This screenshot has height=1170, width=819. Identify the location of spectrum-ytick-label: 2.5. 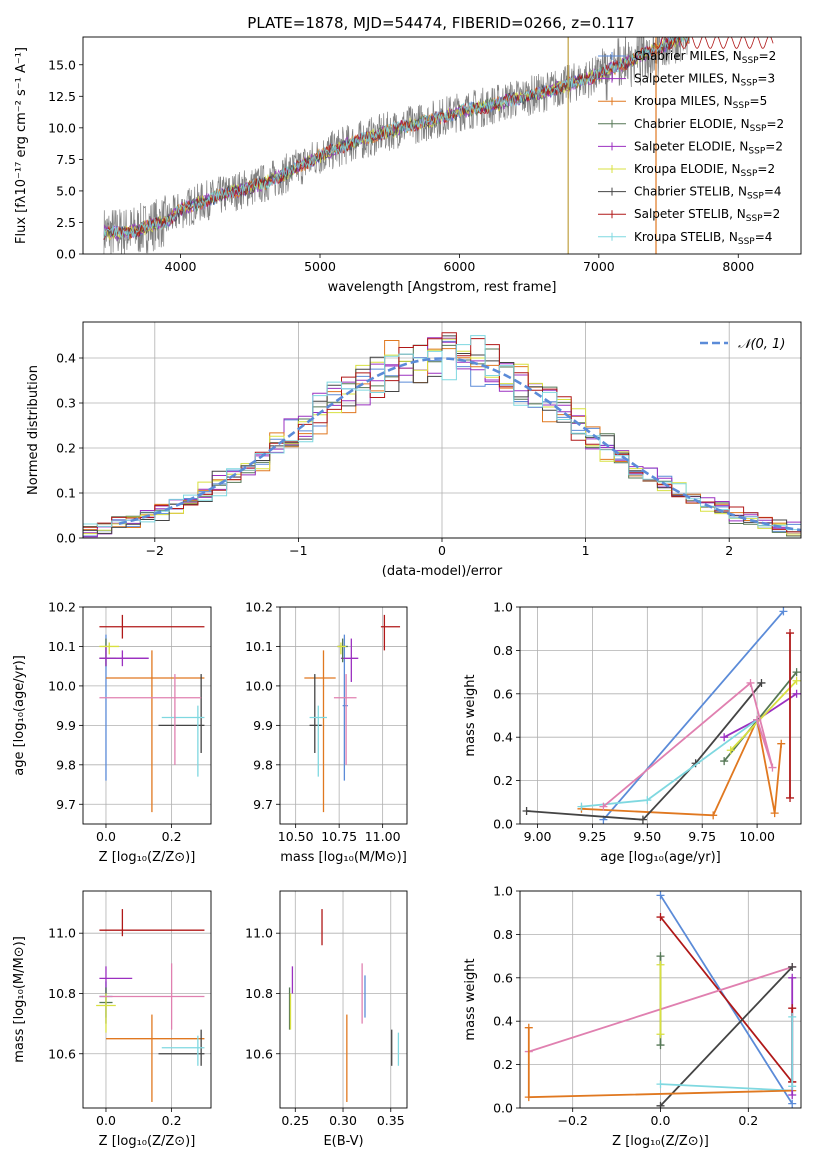
(66, 222).